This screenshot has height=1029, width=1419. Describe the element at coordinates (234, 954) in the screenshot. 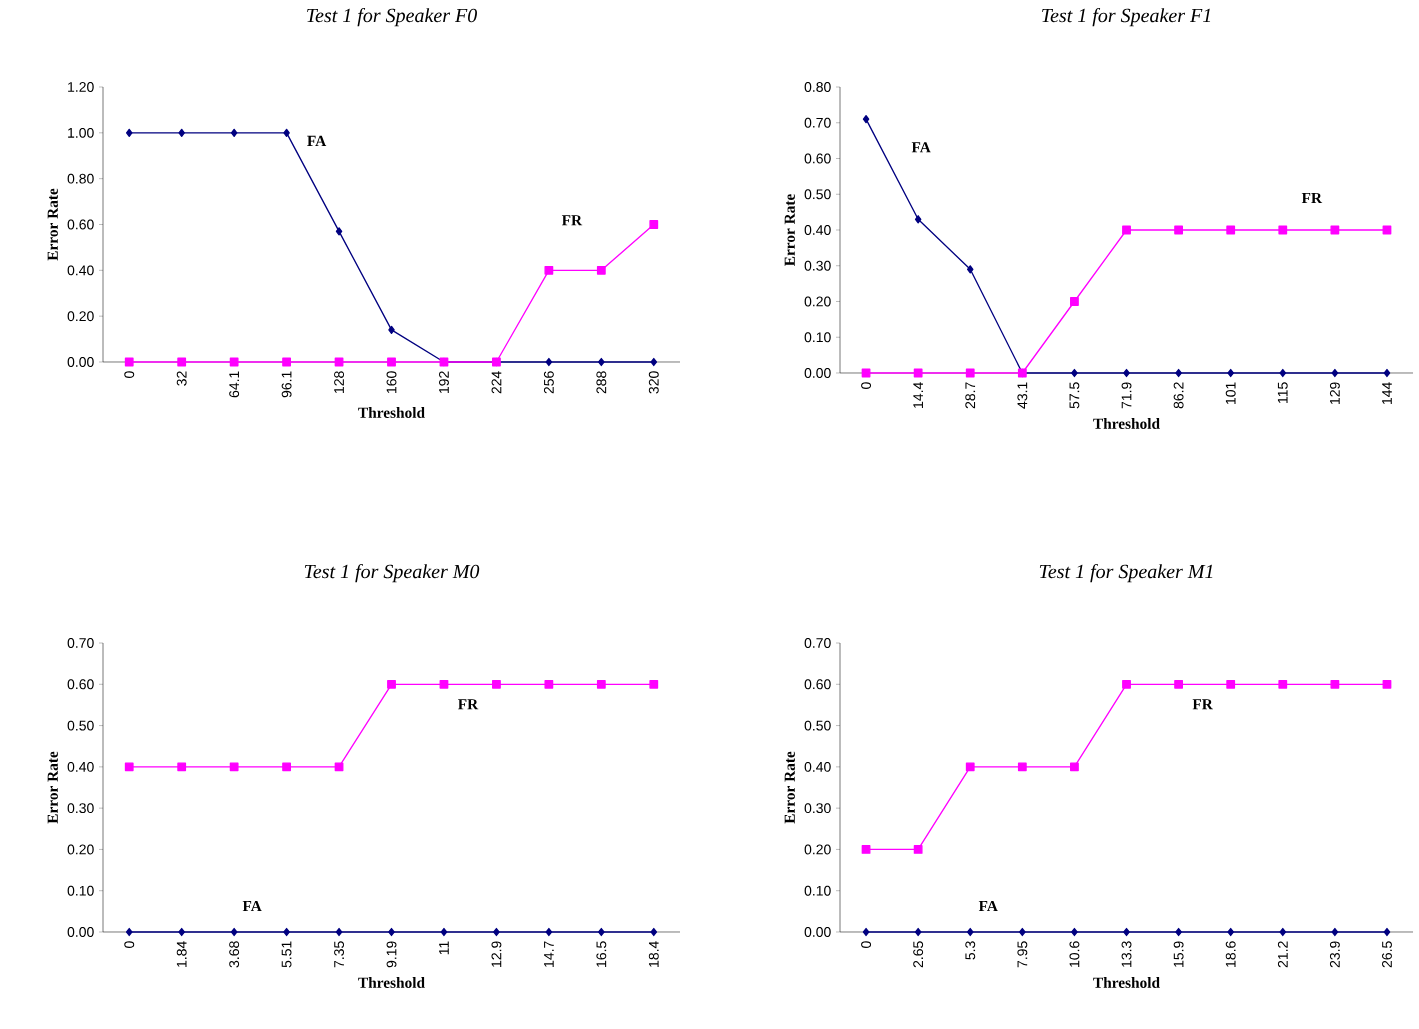

I see `x-tick-label: 3.68` at that location.